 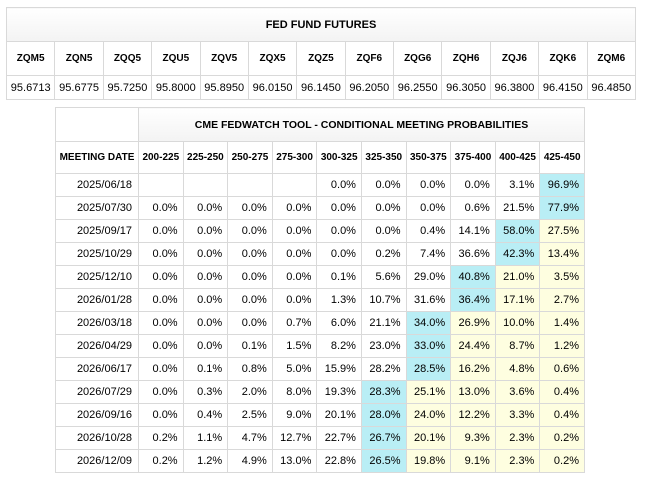 I want to click on futures-contract-code: ZQF6, so click(x=369, y=58).